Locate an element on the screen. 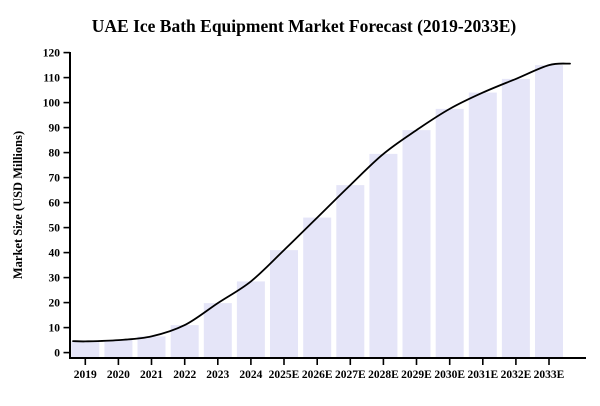 The height and width of the screenshot is (406, 600). y-tick-label: 70 is located at coordinates (55, 179).